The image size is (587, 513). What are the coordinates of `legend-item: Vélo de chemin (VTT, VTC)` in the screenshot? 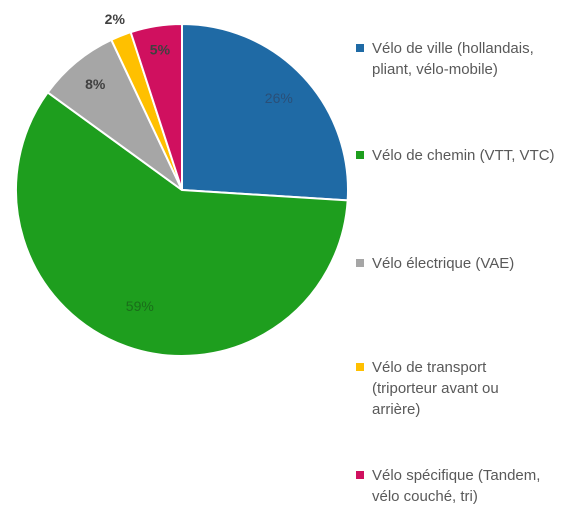 It's located at (471, 155).